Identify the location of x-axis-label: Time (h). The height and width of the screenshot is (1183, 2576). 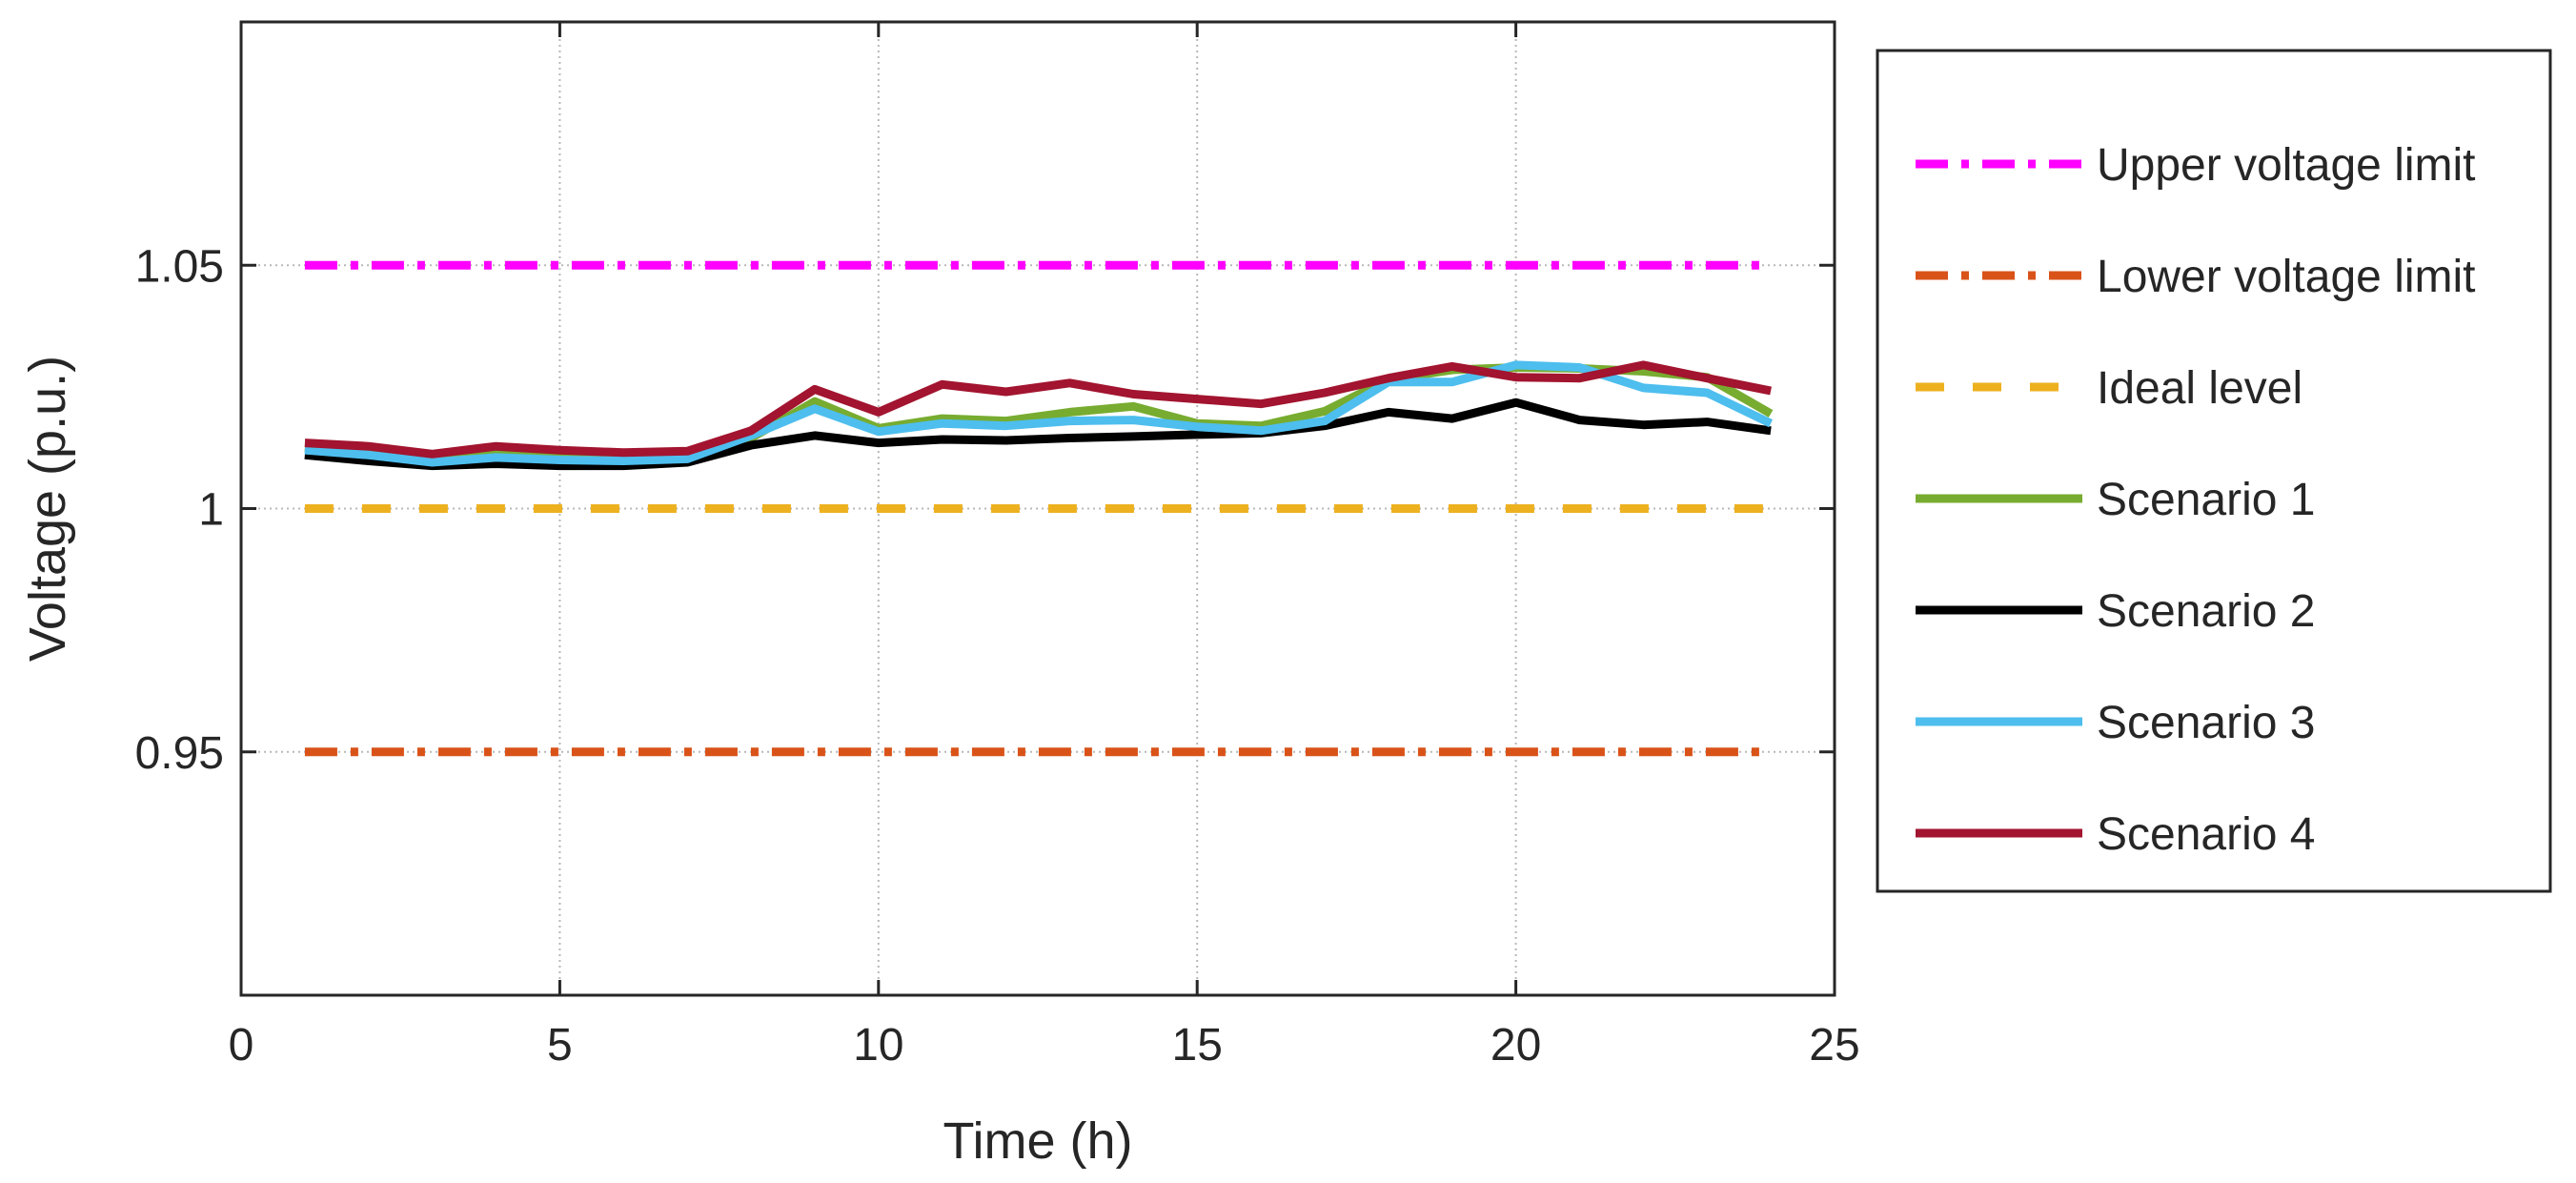
(1038, 1141).